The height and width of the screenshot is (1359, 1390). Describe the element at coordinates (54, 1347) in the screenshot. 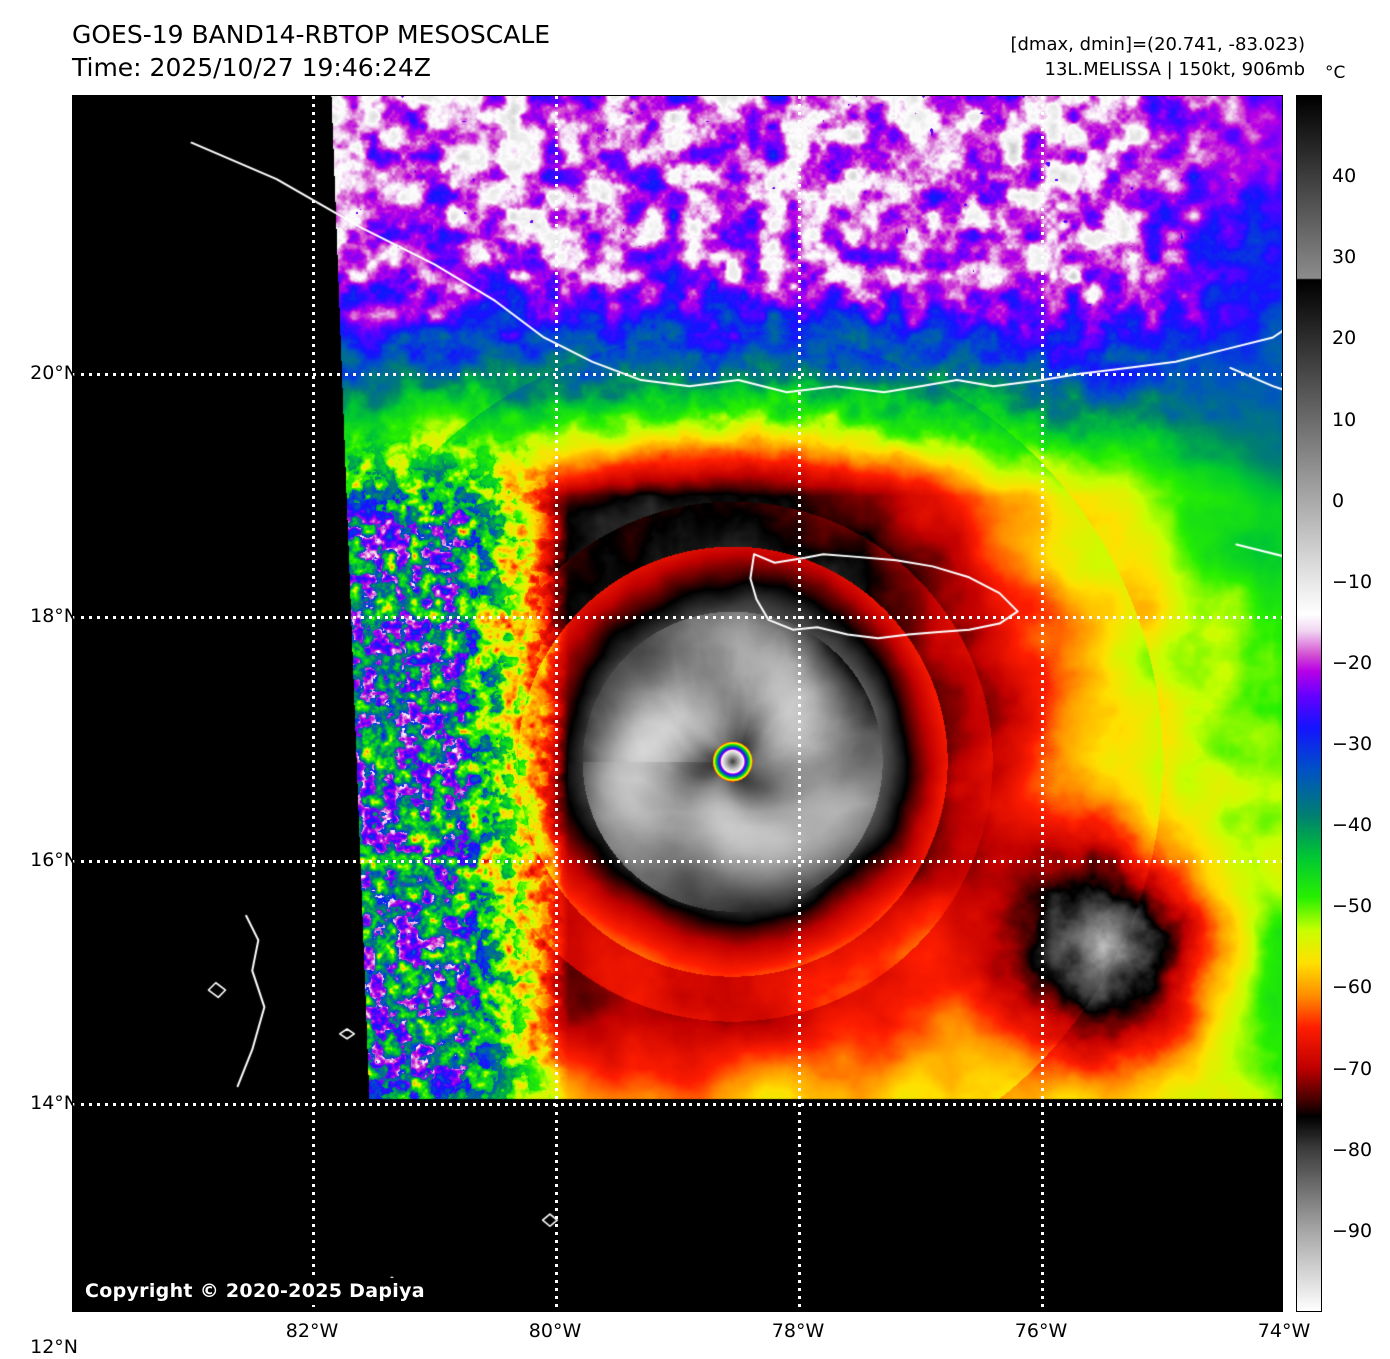

I see `y-axis-tick: 12°N` at that location.